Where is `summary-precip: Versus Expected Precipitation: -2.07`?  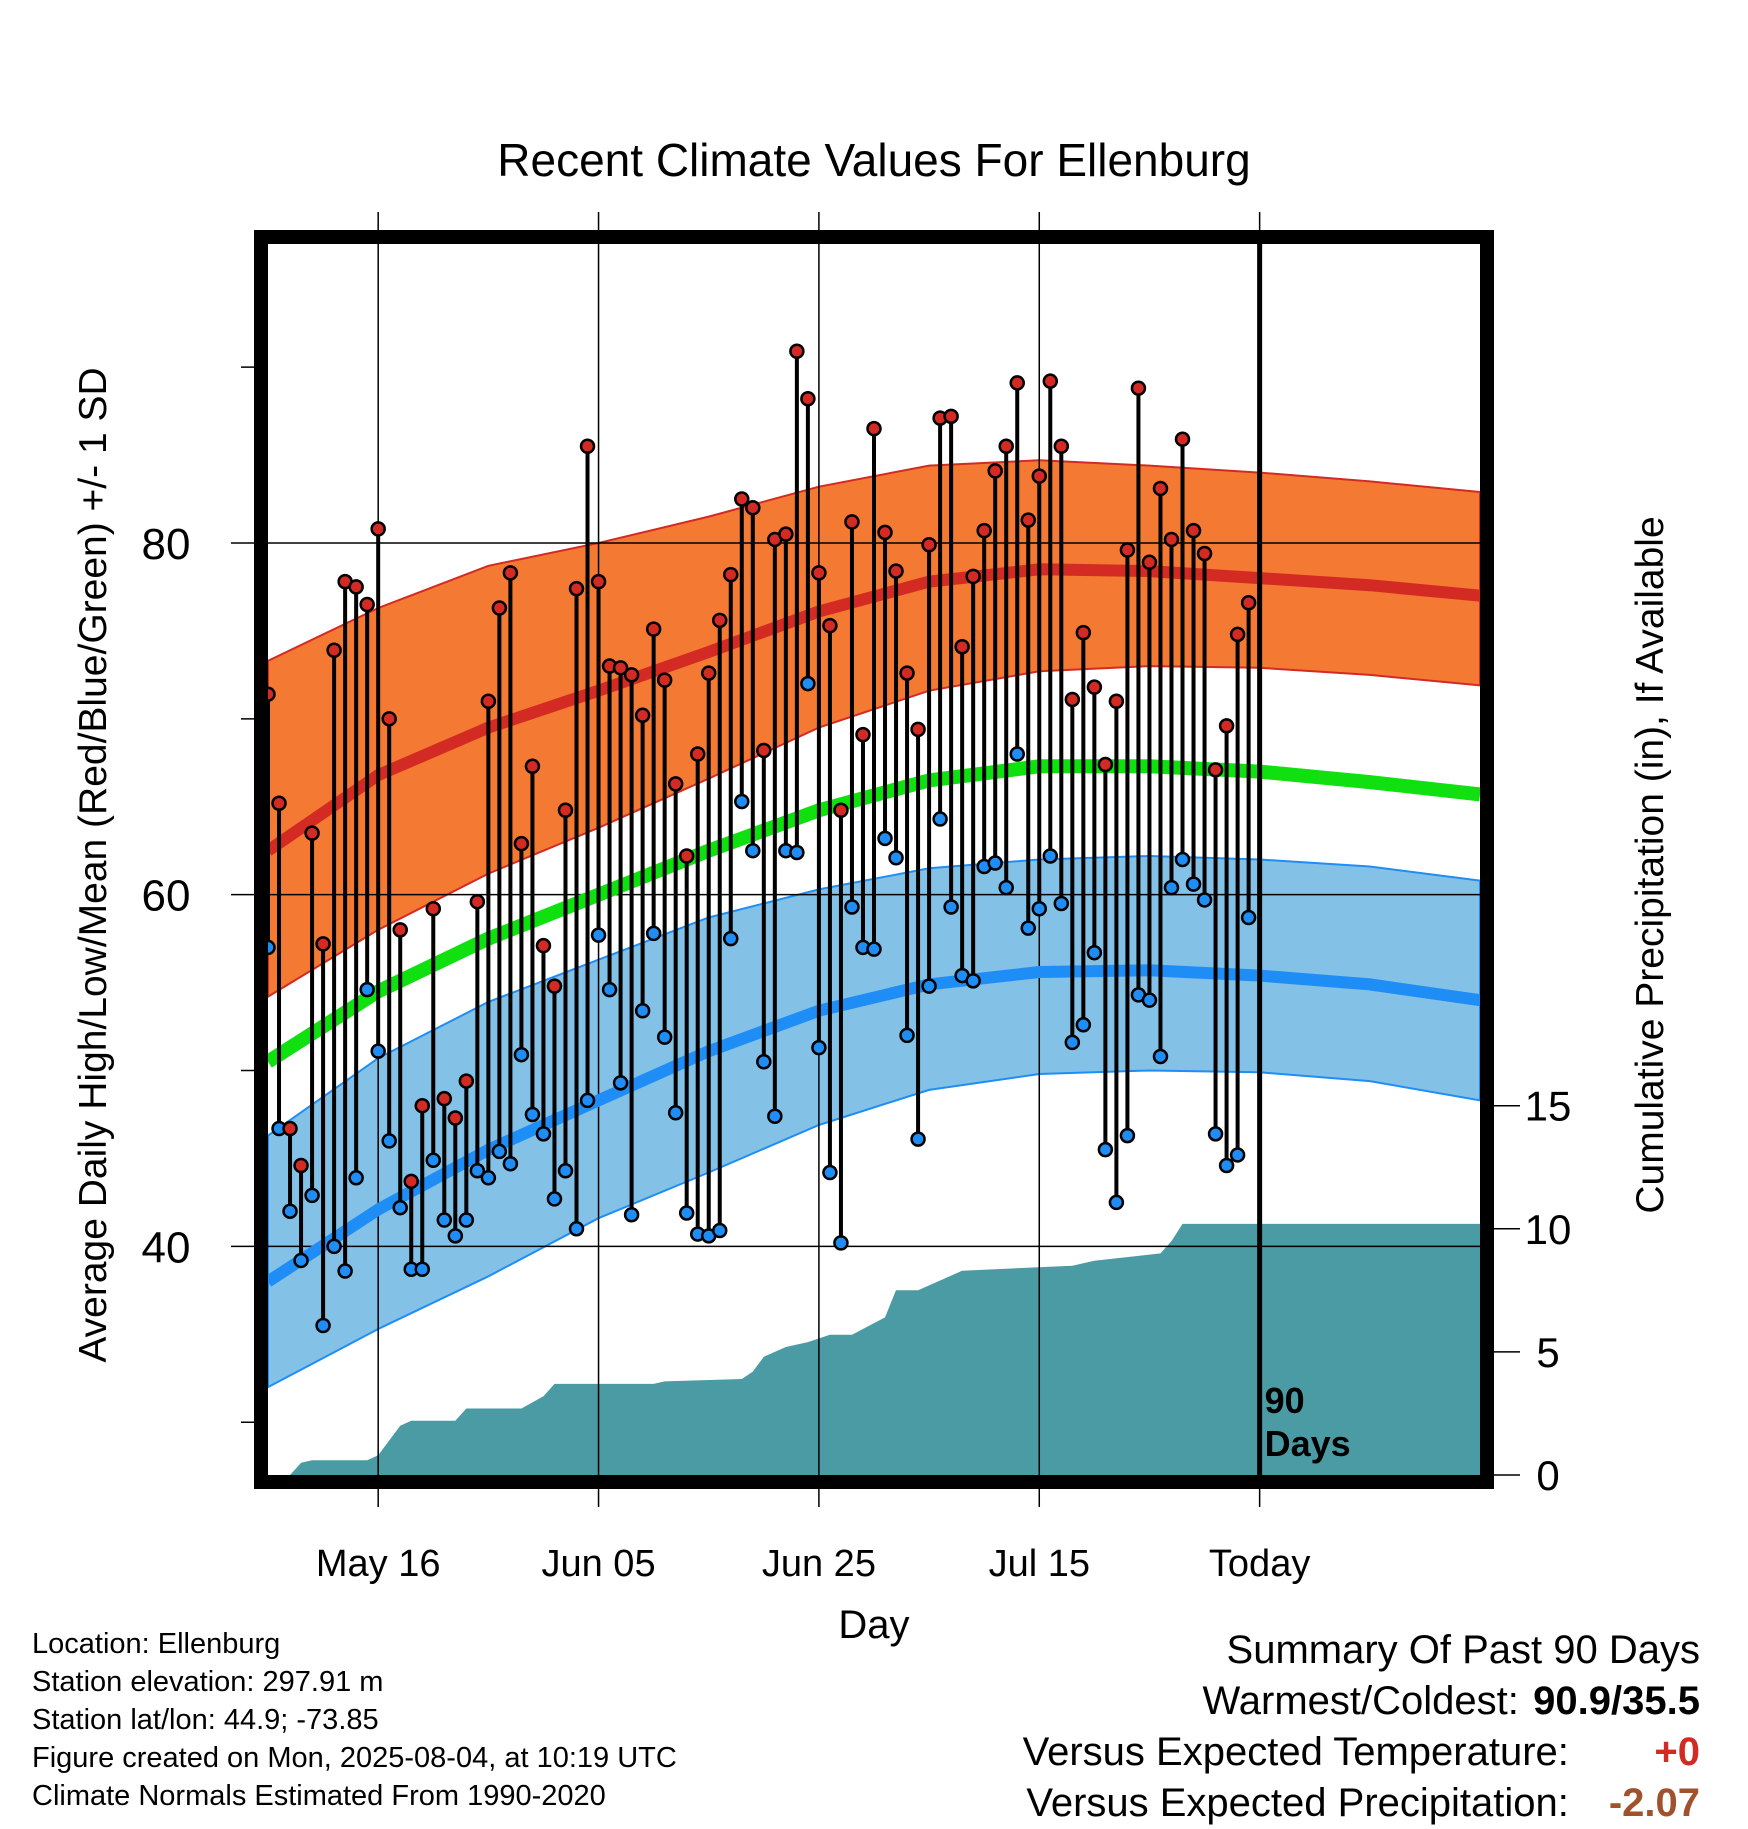 summary-precip: Versus Expected Precipitation: -2.07 is located at coordinates (1361, 1803).